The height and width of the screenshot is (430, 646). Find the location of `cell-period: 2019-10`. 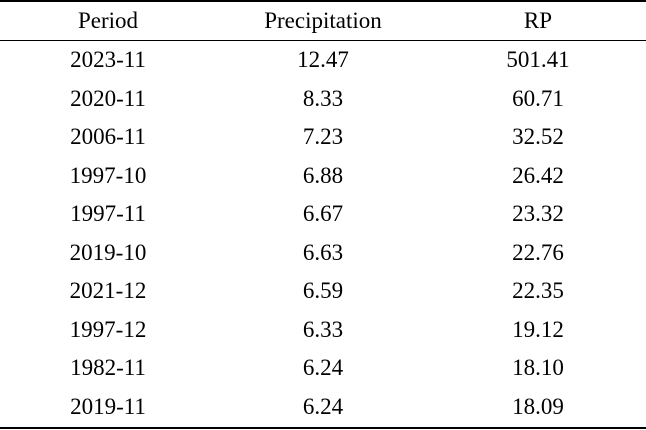

cell-period: 2019-10 is located at coordinates (108, 252).